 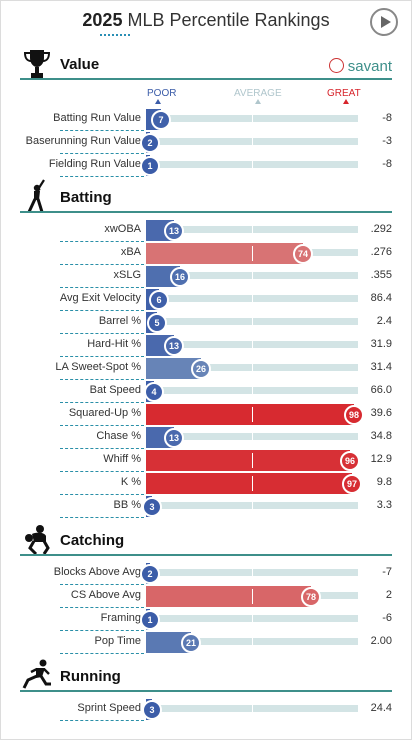 I want to click on metric-row: Avg Exit Velocity 6 86.4, so click(x=206, y=299).